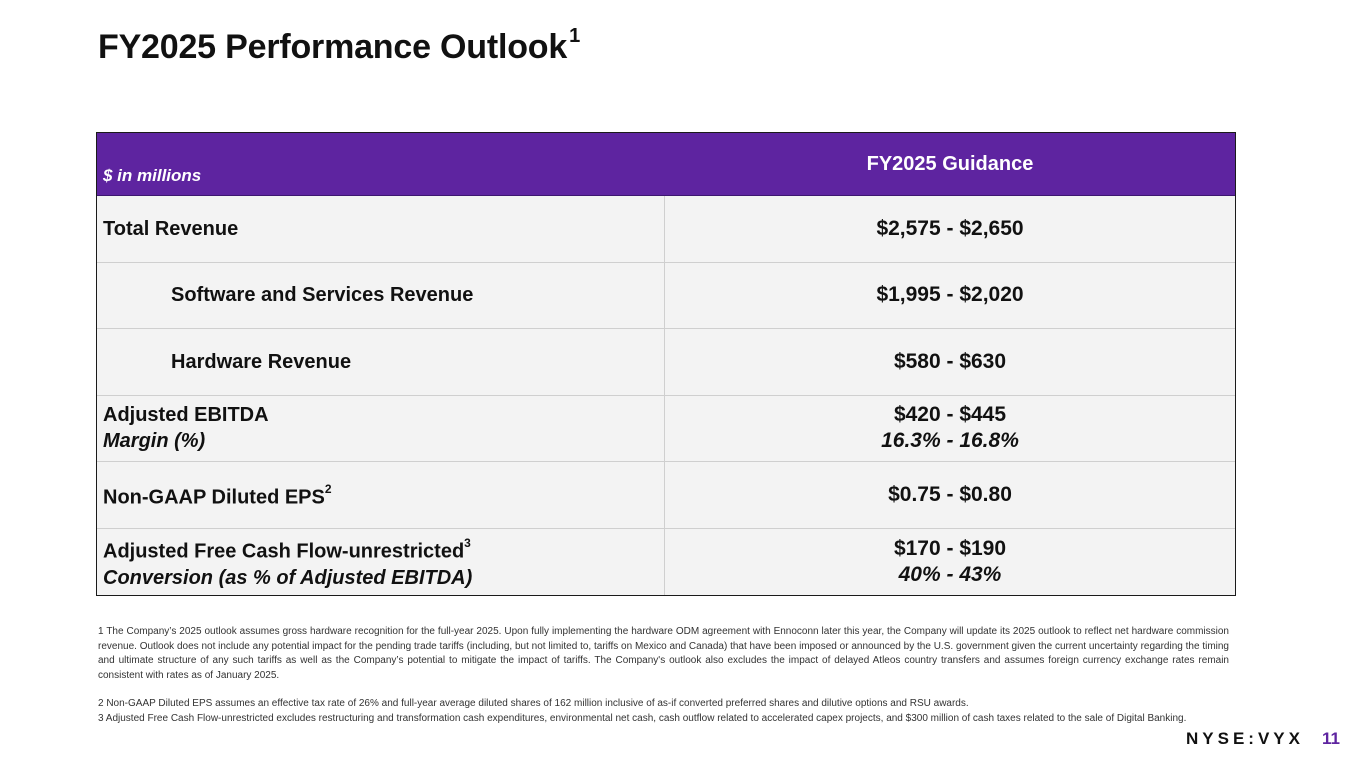 This screenshot has width=1365, height=768. What do you see at coordinates (663, 690) in the screenshot?
I see `footnote-spacer` at bounding box center [663, 690].